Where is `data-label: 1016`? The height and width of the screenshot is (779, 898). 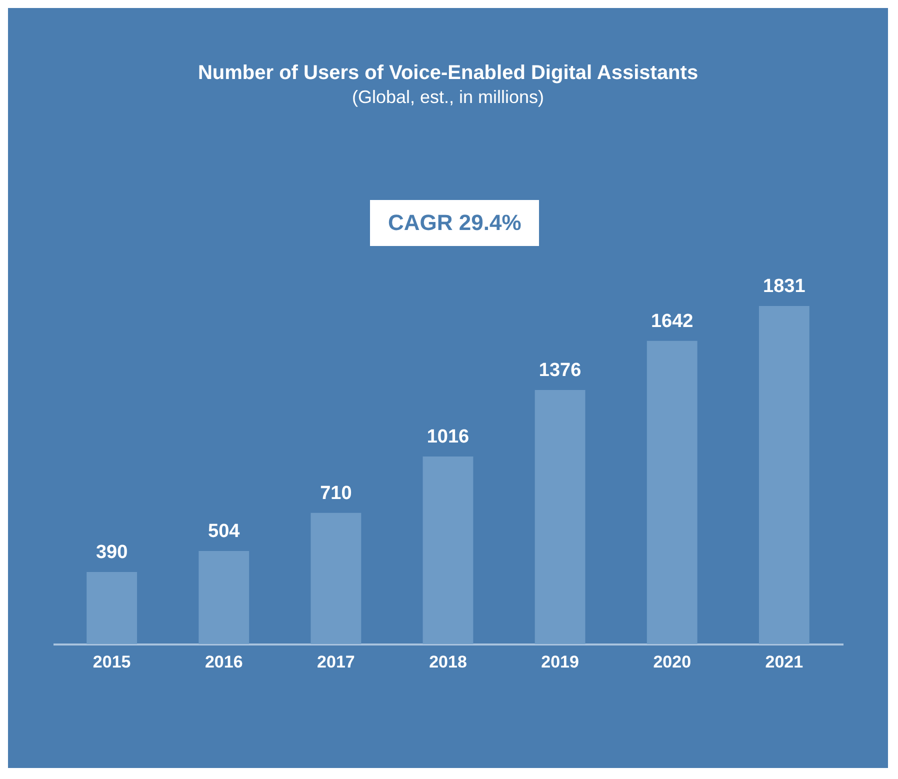 data-label: 1016 is located at coordinates (448, 437).